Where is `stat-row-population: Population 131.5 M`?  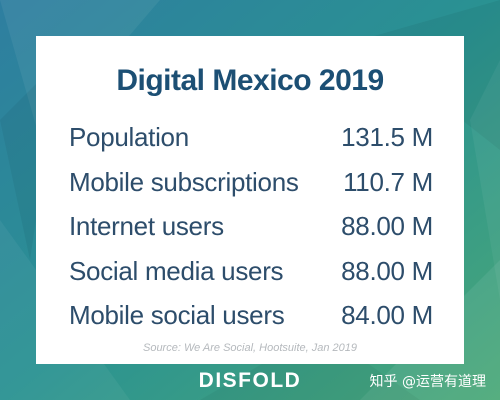 stat-row-population: Population 131.5 M is located at coordinates (251, 137).